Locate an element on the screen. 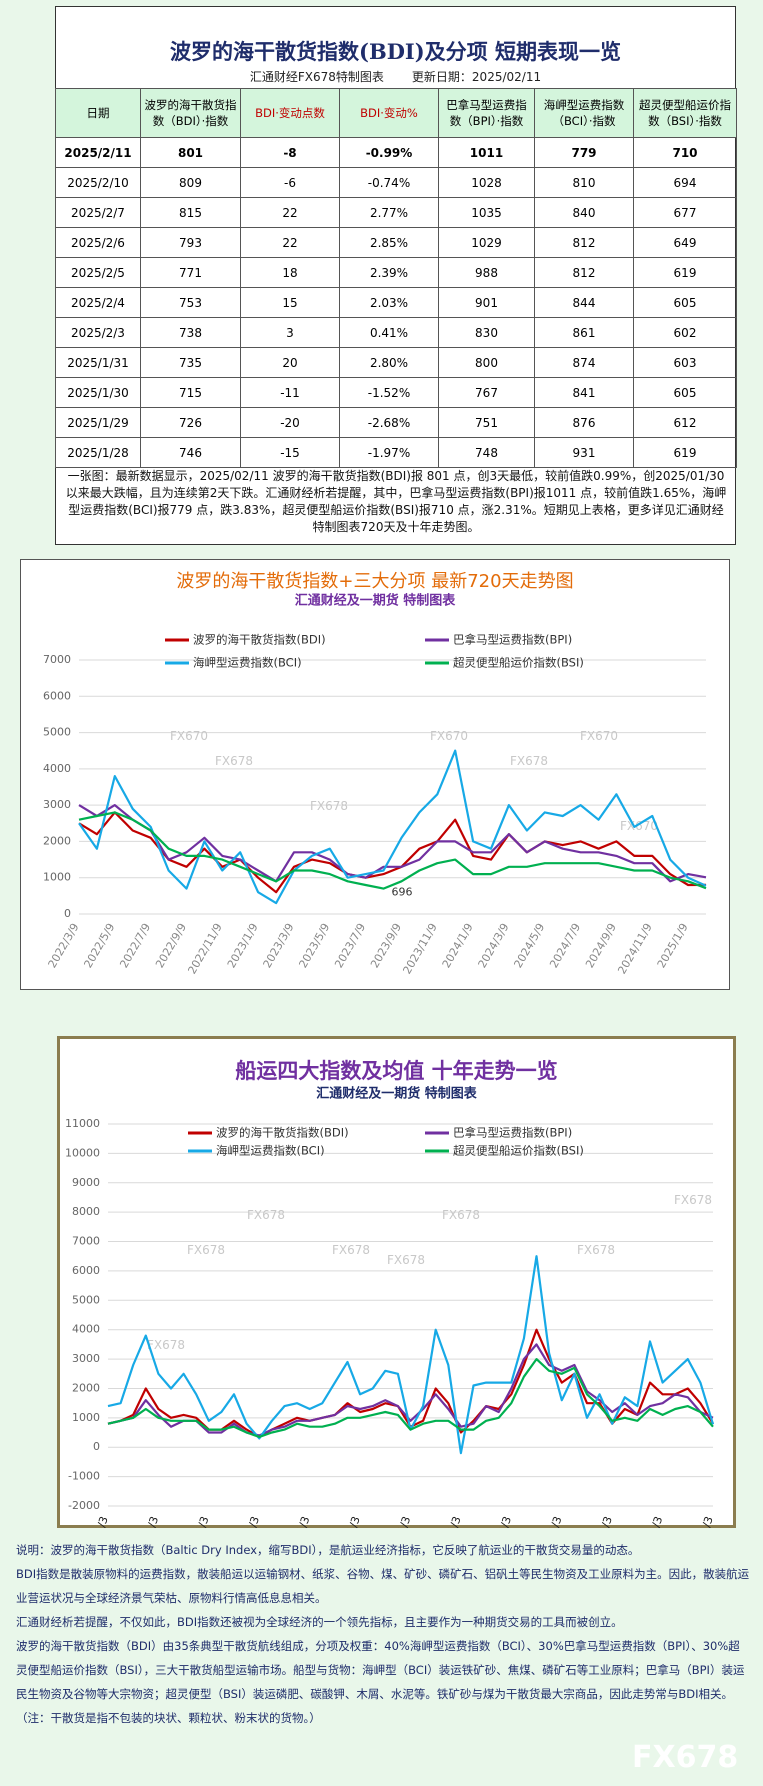  table-cell: 901 is located at coordinates (486, 302).